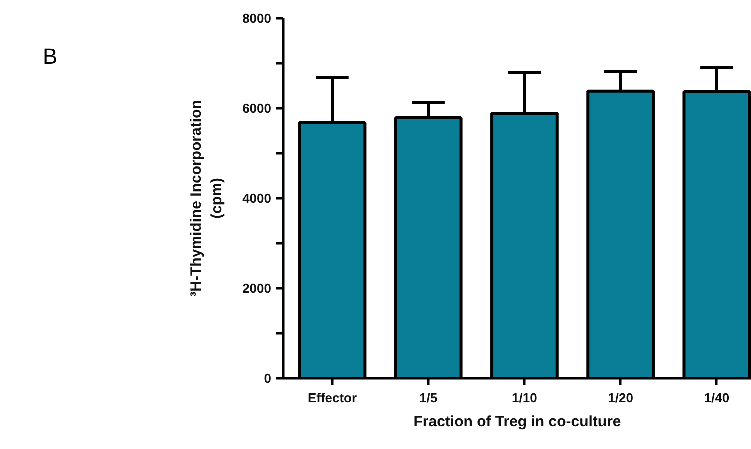 The height and width of the screenshot is (449, 751). What do you see at coordinates (207, 198) in the screenshot?
I see `y-axis-title: ³H-Thymidine Incorporation (cpm)` at bounding box center [207, 198].